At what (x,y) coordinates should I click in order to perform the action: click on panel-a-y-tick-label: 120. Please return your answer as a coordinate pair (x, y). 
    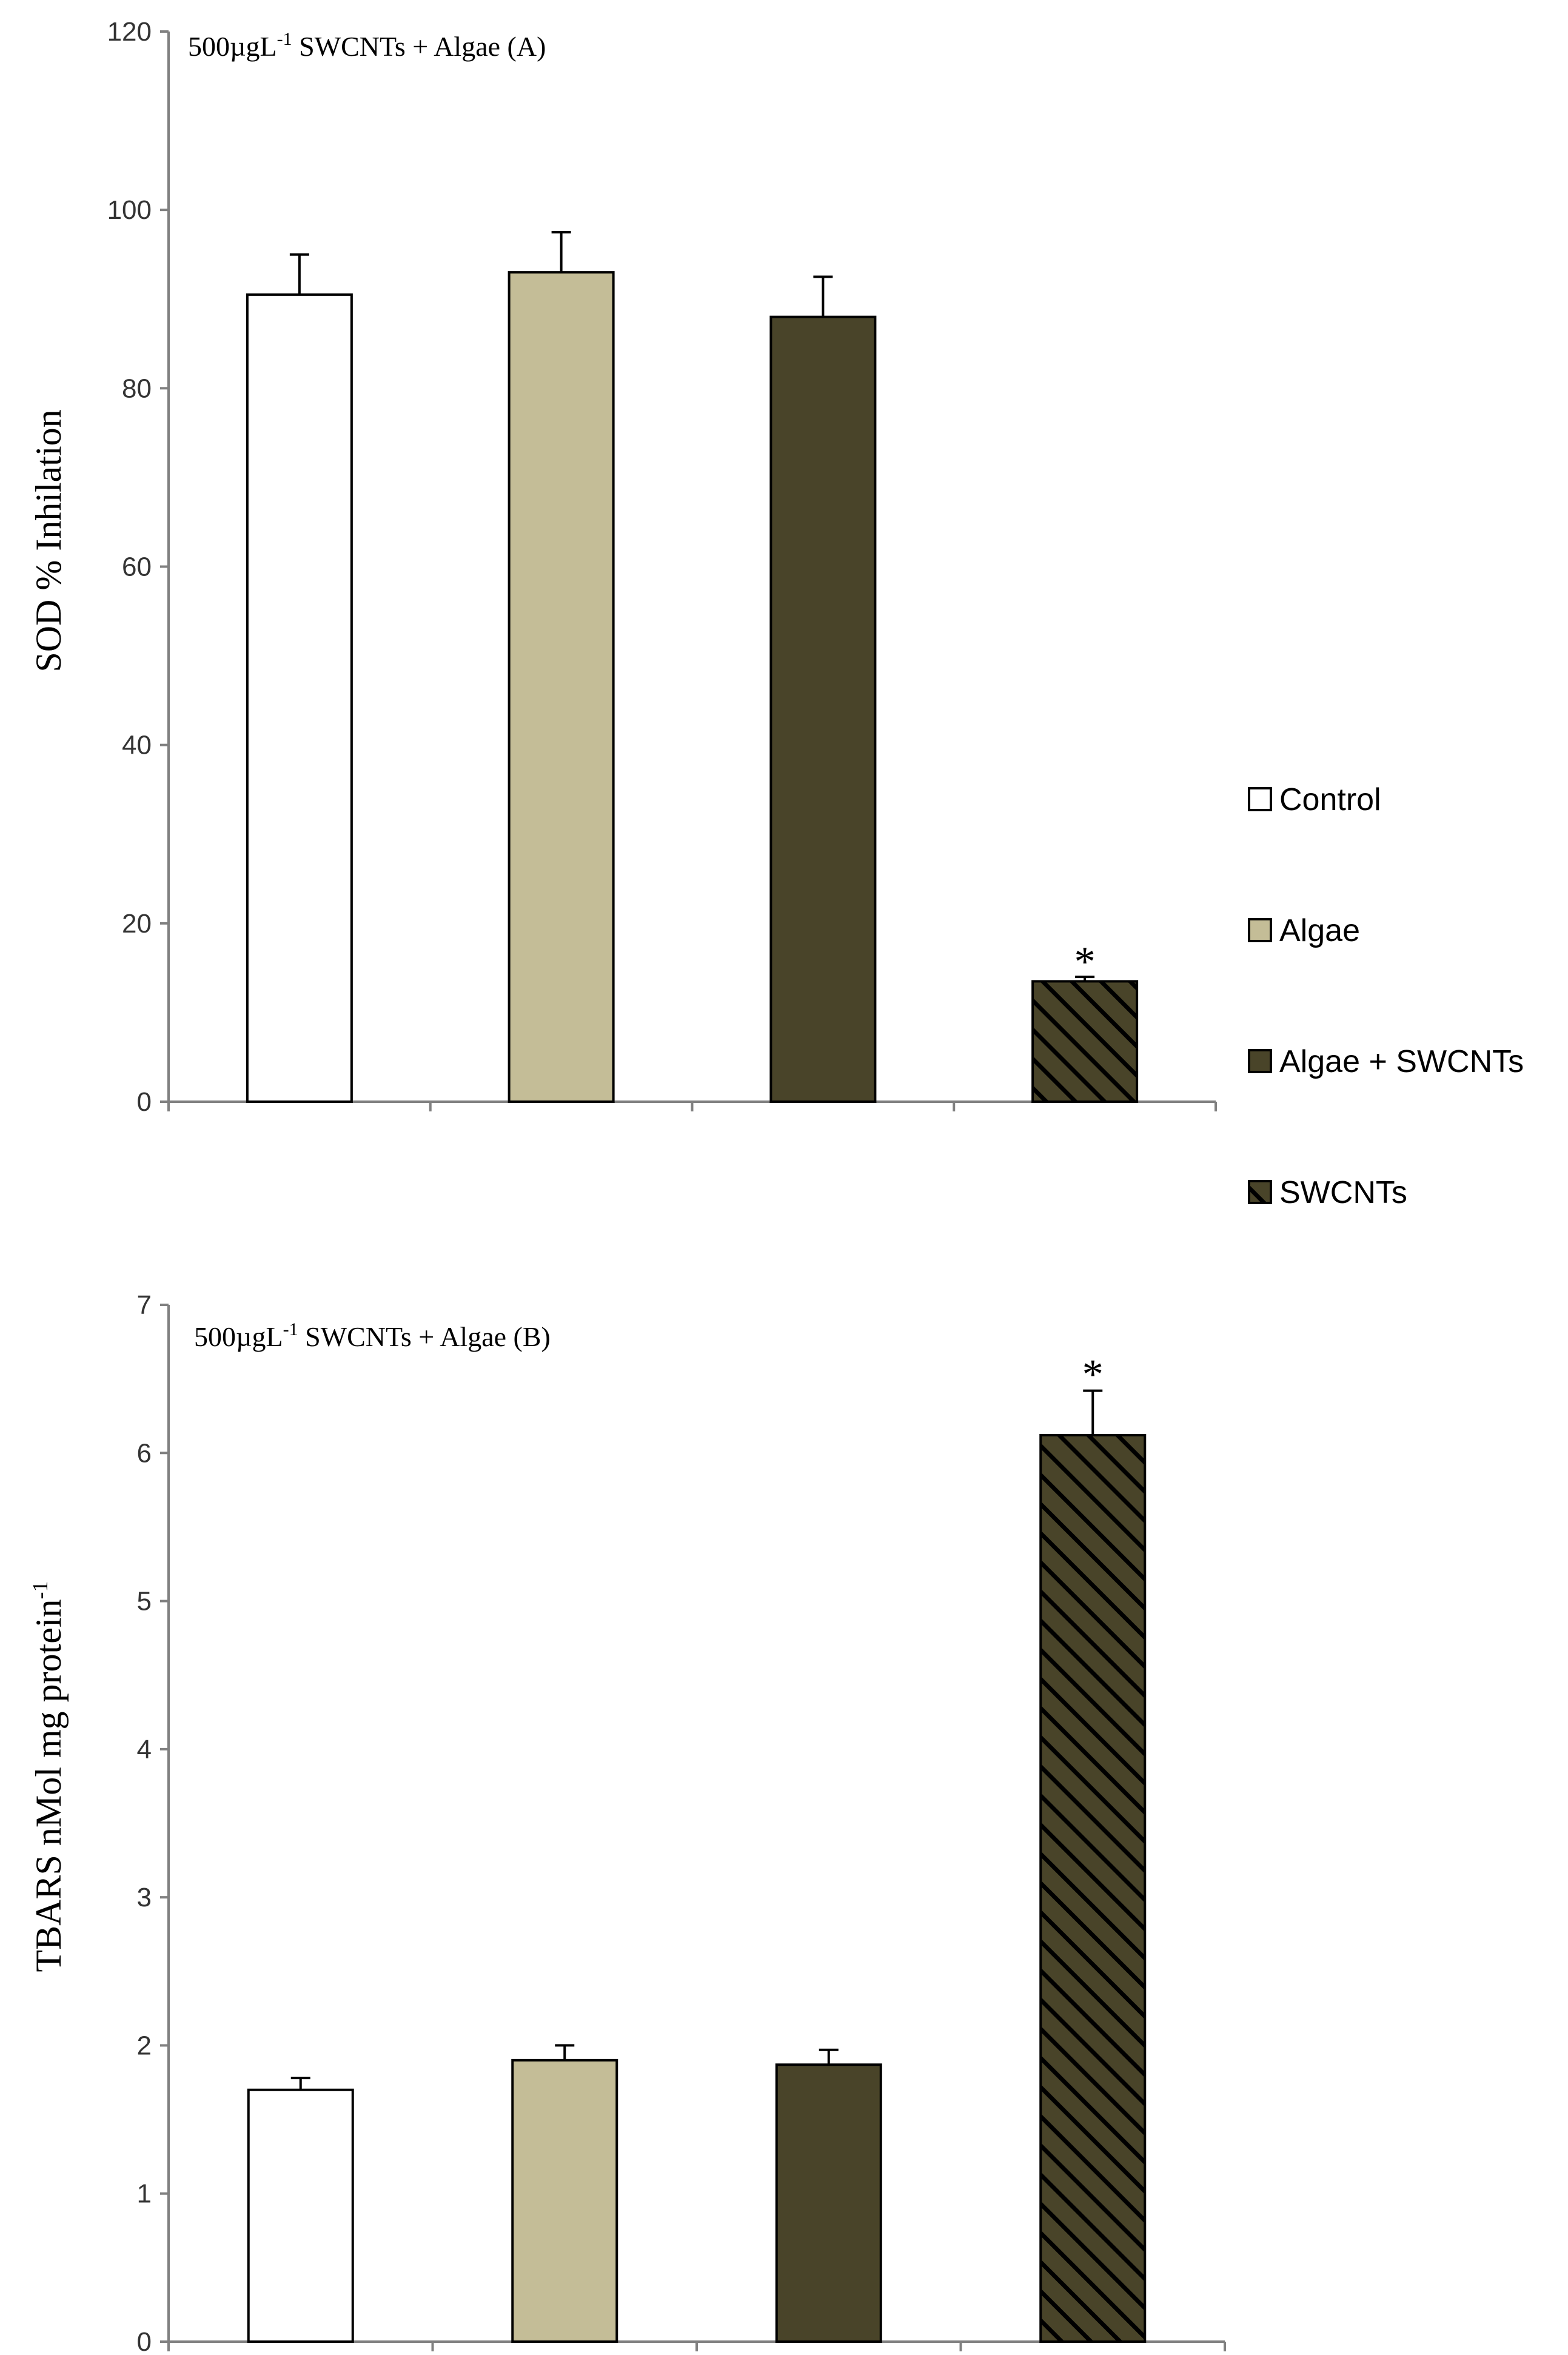
    Looking at the image, I should click on (129, 32).